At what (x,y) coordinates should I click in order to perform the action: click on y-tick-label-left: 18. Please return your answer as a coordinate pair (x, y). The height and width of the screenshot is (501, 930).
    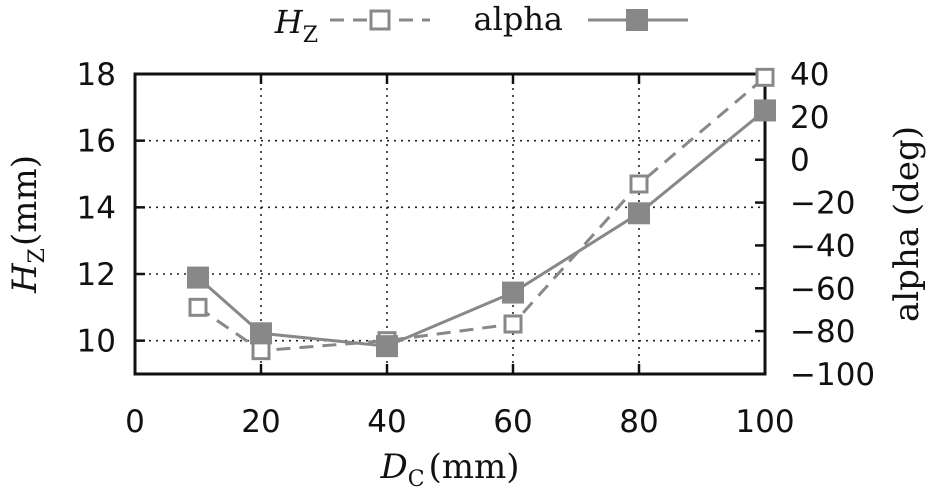
    Looking at the image, I should click on (96, 75).